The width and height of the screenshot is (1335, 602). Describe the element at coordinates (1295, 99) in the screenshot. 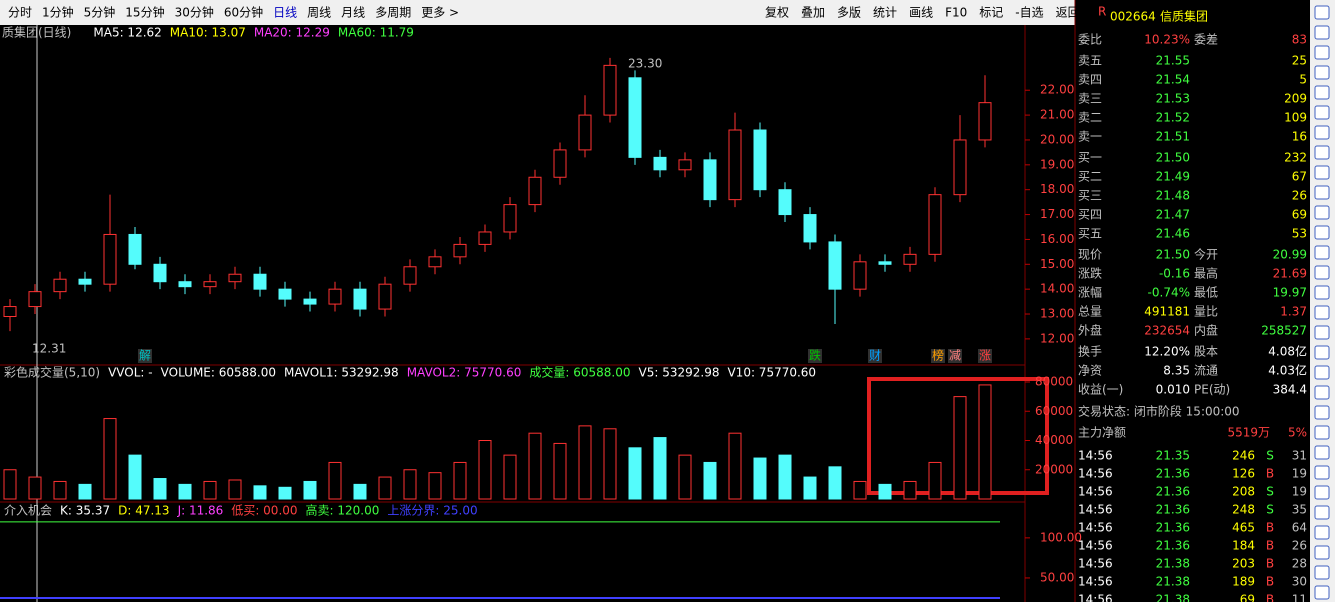

I see `book-volume: 209` at that location.